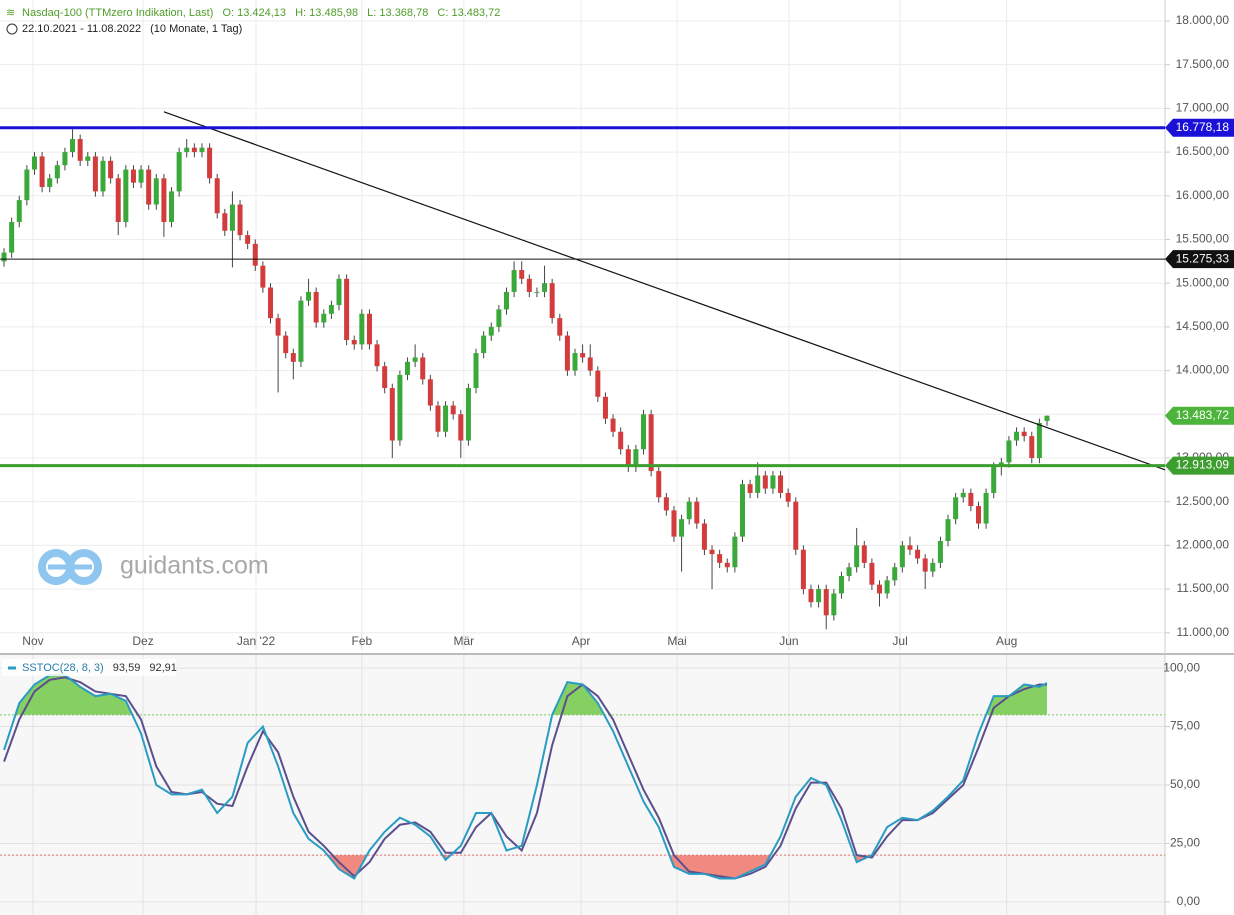 This screenshot has height=915, width=1234. Describe the element at coordinates (153, 567) in the screenshot. I see `watermark: guidants.com` at that location.